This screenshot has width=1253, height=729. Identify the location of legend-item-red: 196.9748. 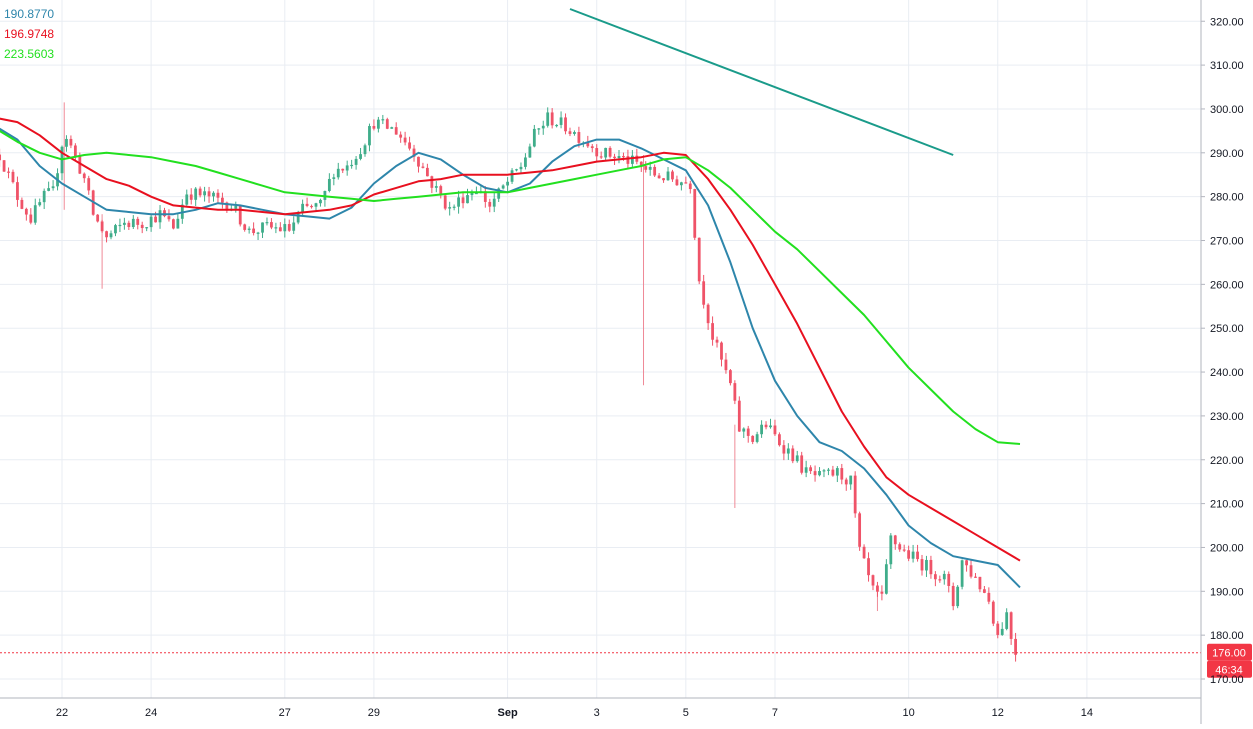
(29, 34).